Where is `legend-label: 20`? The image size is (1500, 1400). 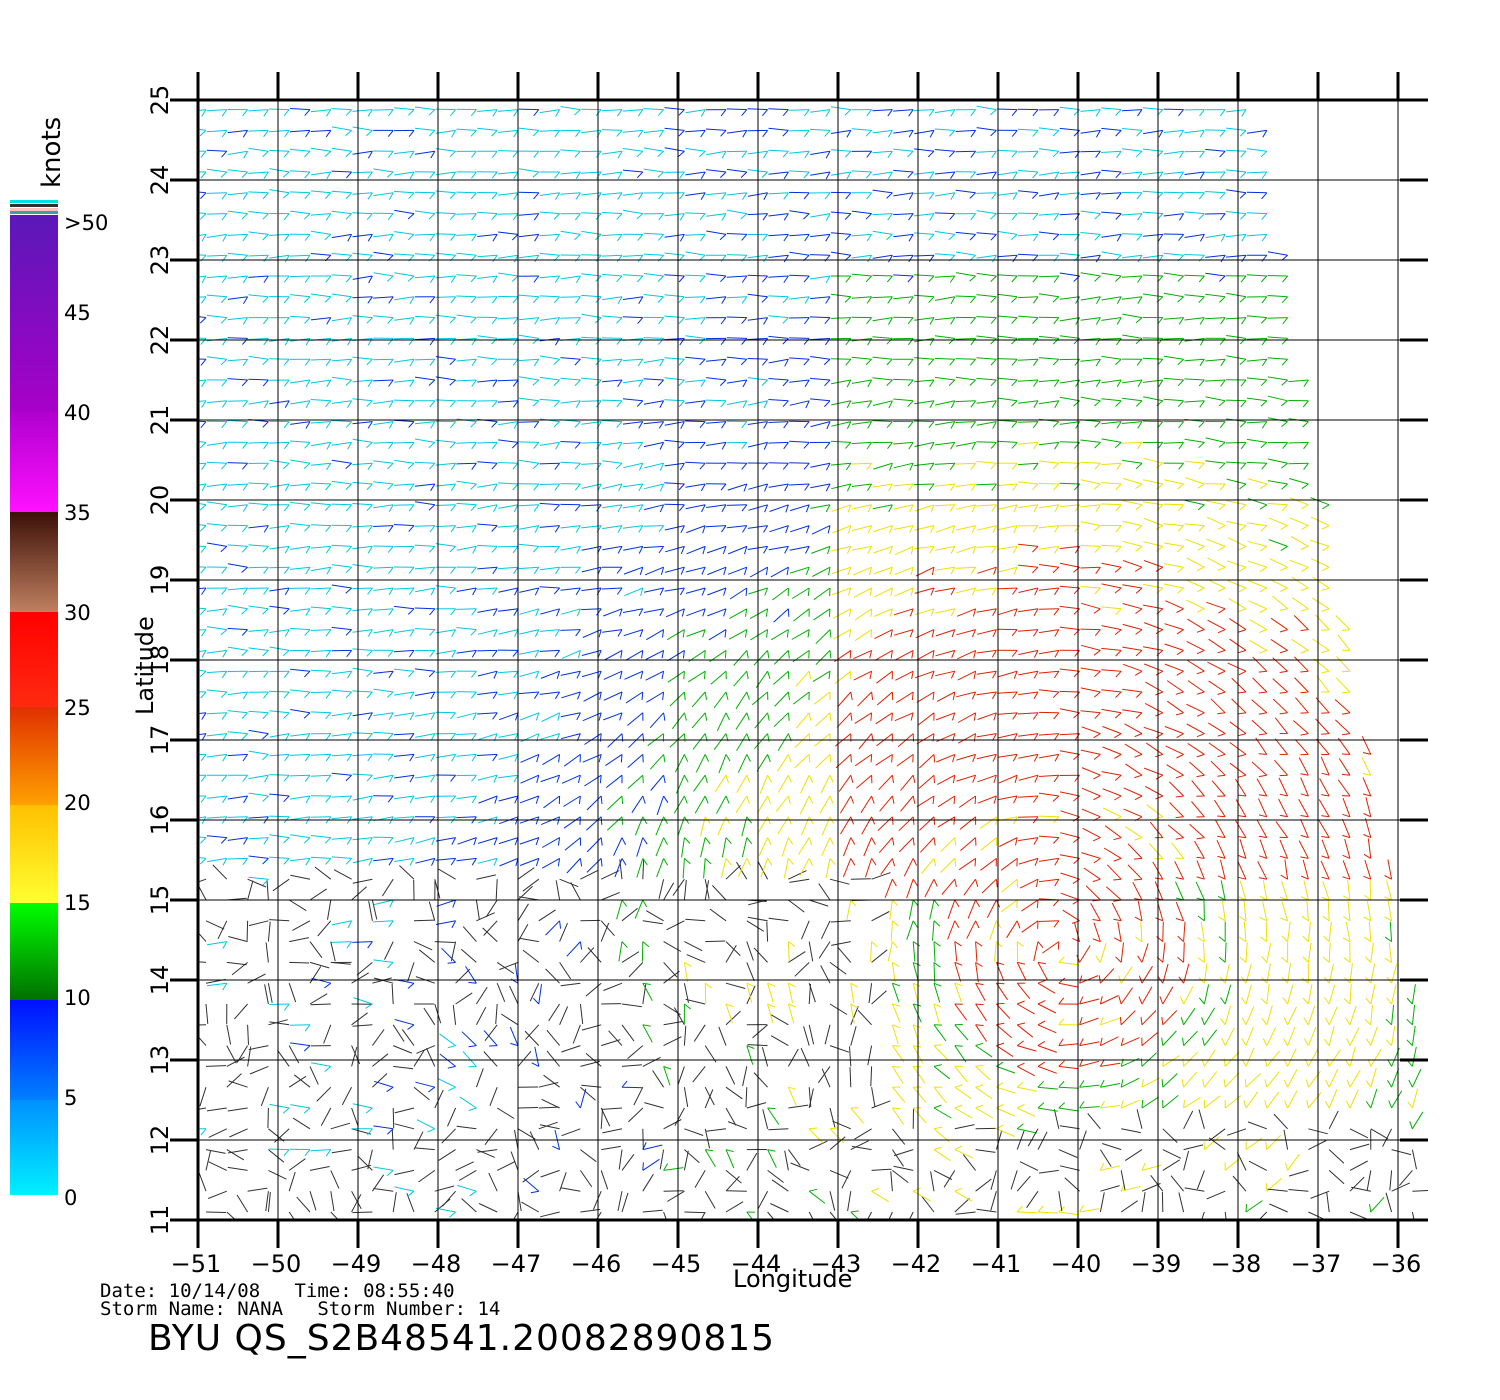
legend-label: 20 is located at coordinates (77, 803).